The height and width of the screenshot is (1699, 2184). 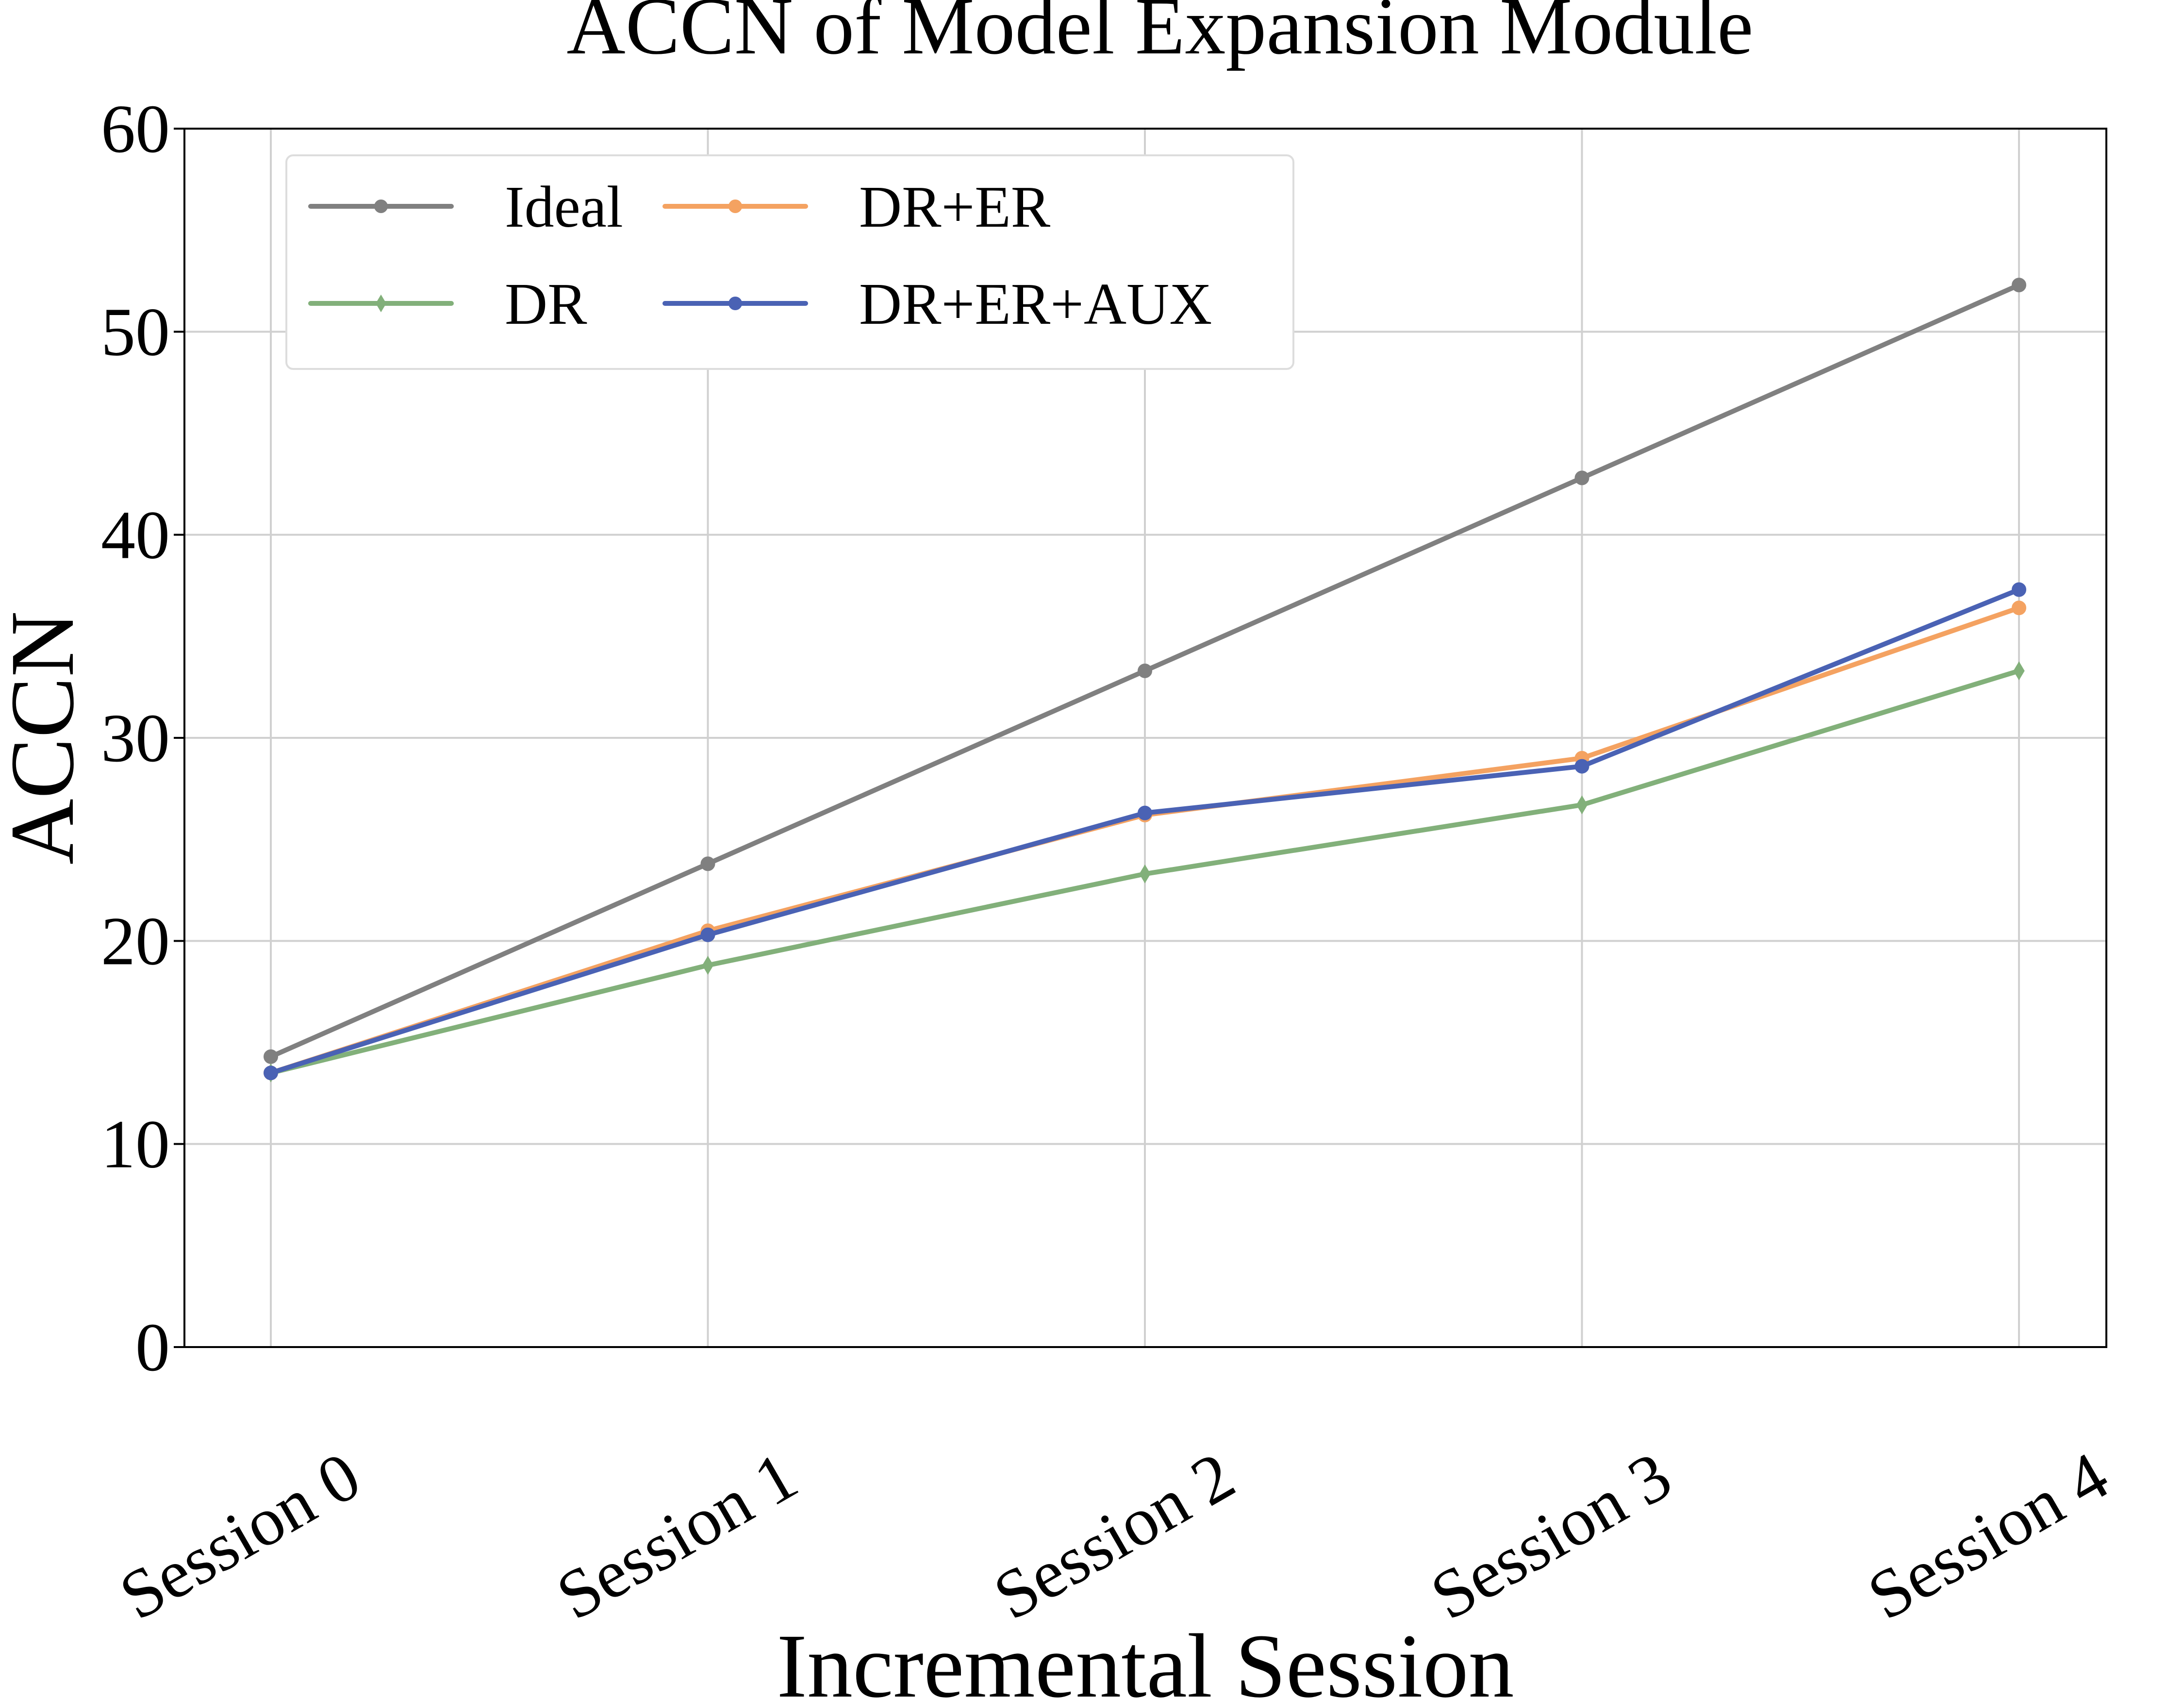 I want to click on y-axis: 0 10 20 30 40 50 60, so click(x=142, y=737).